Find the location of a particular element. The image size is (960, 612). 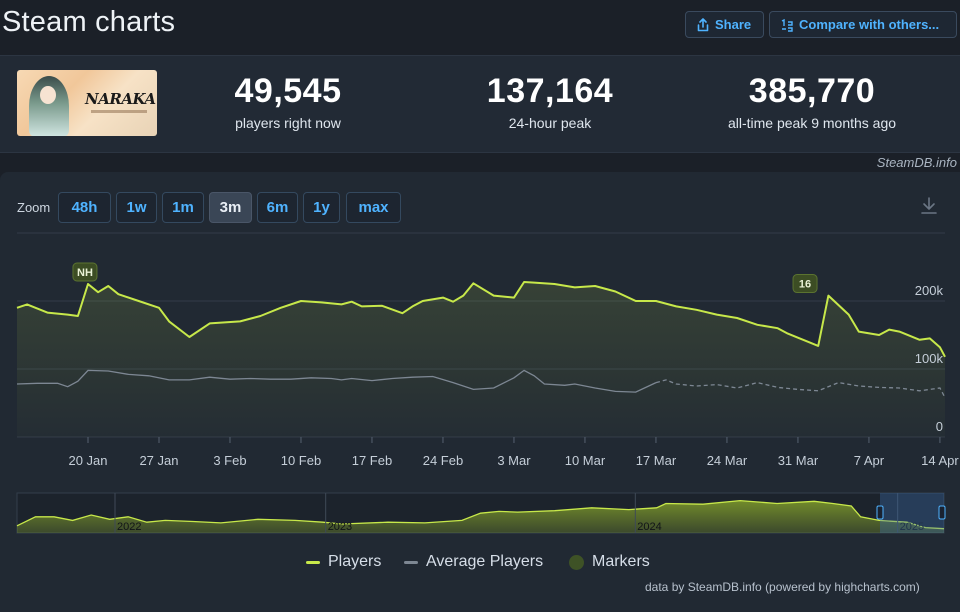

download-icon is located at coordinates (929, 206).